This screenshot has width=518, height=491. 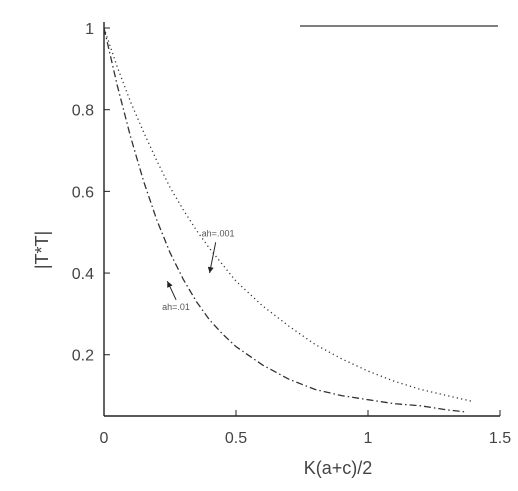 What do you see at coordinates (338, 468) in the screenshot?
I see `x-axis-label: K(a+c)/2` at bounding box center [338, 468].